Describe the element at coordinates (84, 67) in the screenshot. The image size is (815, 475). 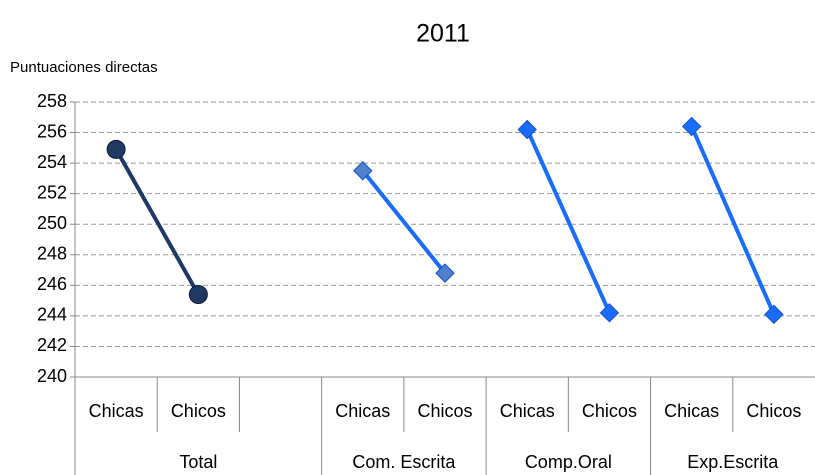
I see `y-axis-label: Puntuaciones directas` at that location.